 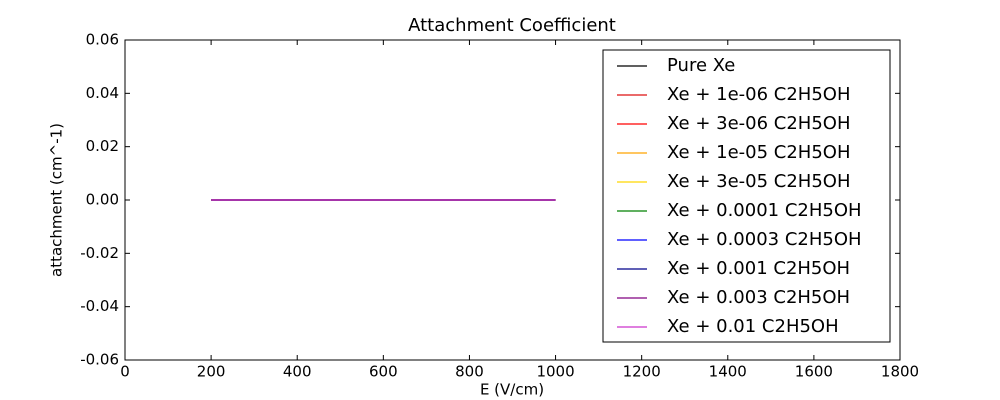 I want to click on legend-label: Xe + 1e-06 C2H5OH, so click(x=758, y=94).